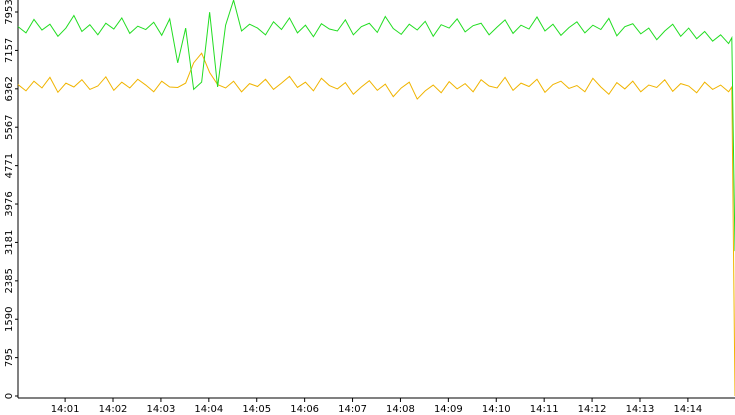 This screenshot has height=415, width=735. Describe the element at coordinates (448, 409) in the screenshot. I see `x-tick-label: 14:09` at that location.